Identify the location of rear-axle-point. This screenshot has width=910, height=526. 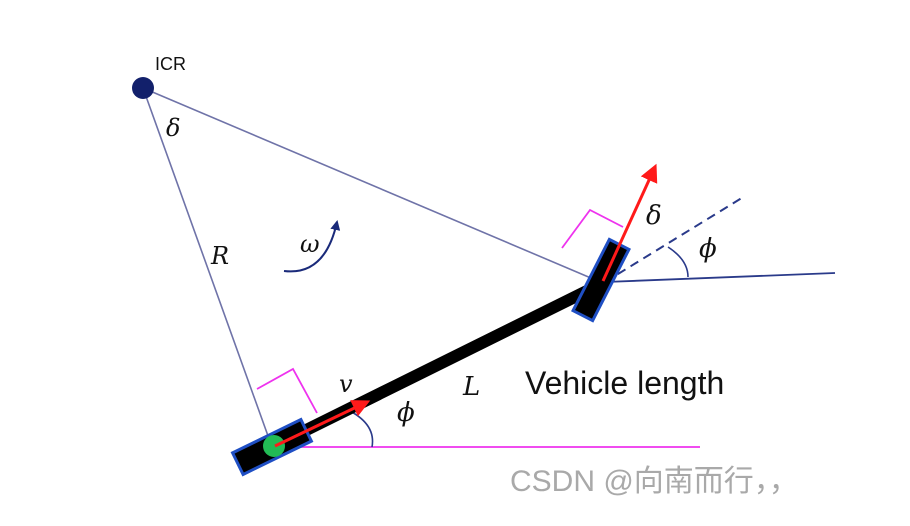
(274, 446).